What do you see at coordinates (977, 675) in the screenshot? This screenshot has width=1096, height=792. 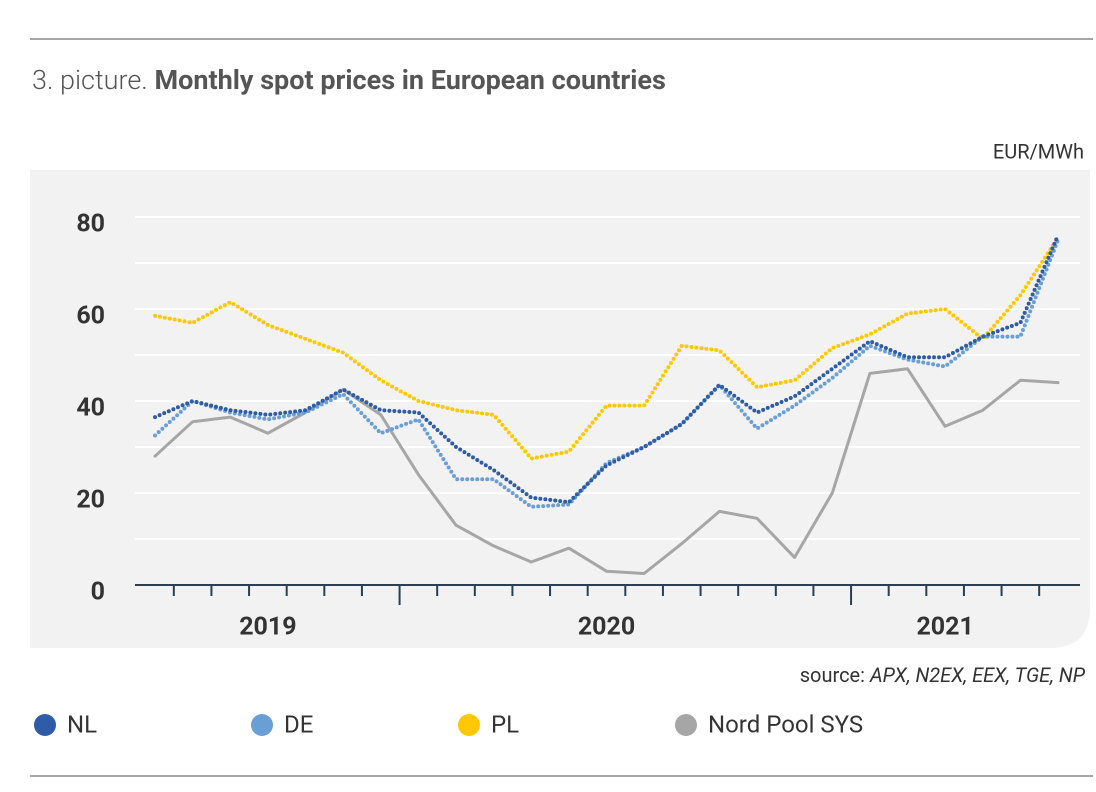 I see `source-text: APX, N2EX, EEX, TGE, NP` at bounding box center [977, 675].